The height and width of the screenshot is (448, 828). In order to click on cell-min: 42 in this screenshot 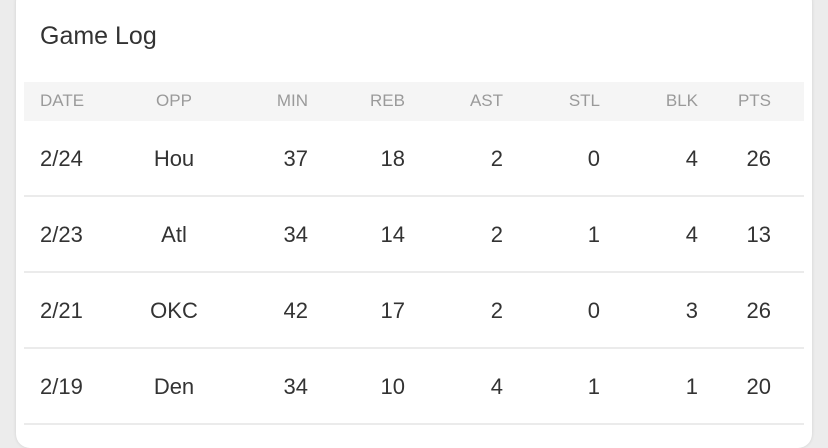, I will do `click(295, 310)`.